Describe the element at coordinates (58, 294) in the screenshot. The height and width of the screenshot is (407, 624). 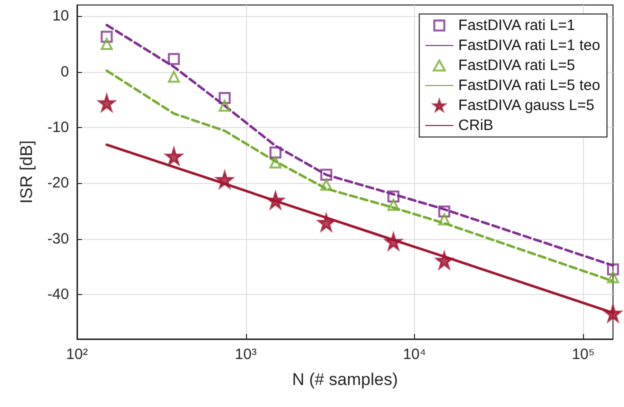
I see `y-tick-label: -40` at that location.